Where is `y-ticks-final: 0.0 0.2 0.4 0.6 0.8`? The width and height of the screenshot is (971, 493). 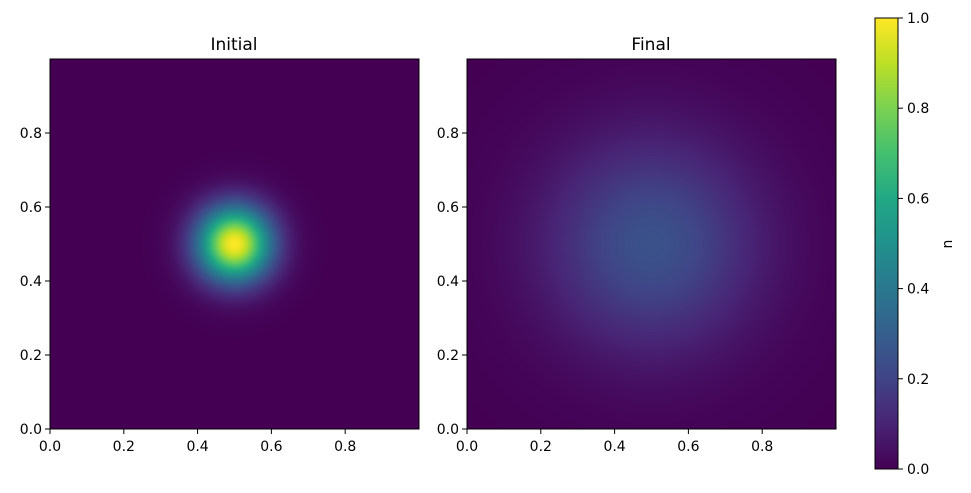 y-ticks-final: 0.0 0.2 0.4 0.6 0.8 is located at coordinates (452, 282).